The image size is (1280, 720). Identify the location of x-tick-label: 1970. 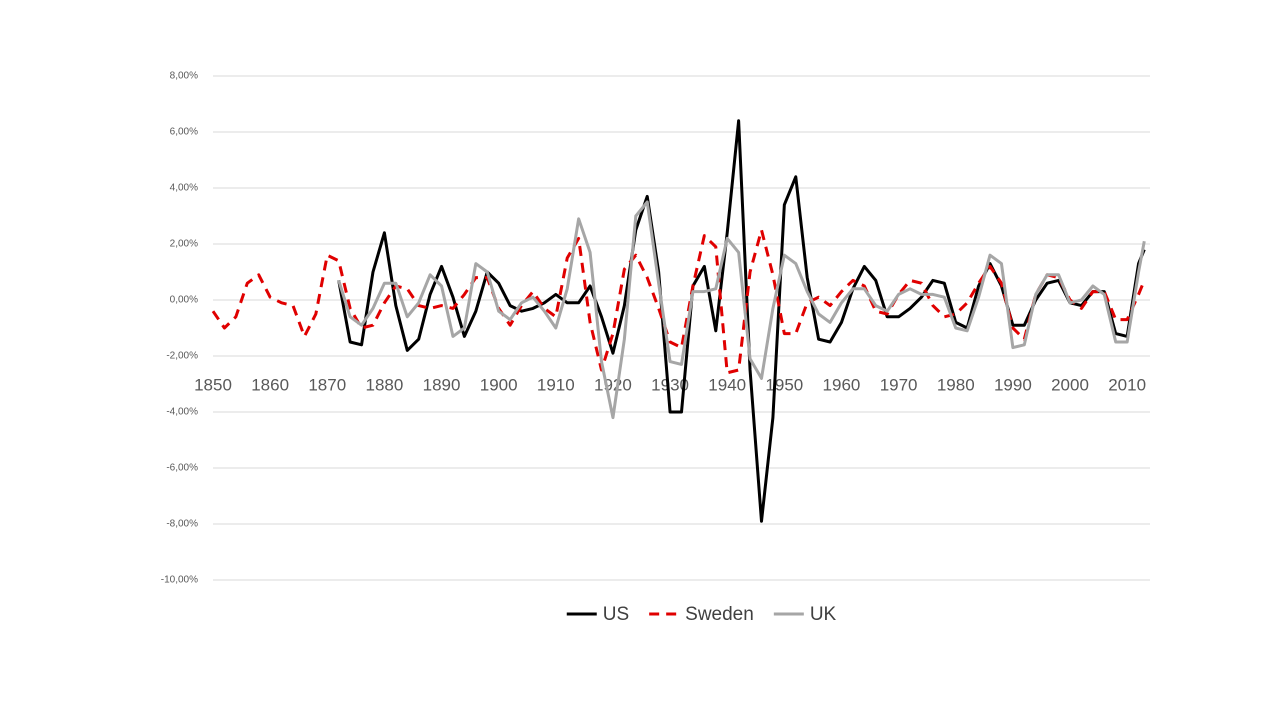
(899, 384).